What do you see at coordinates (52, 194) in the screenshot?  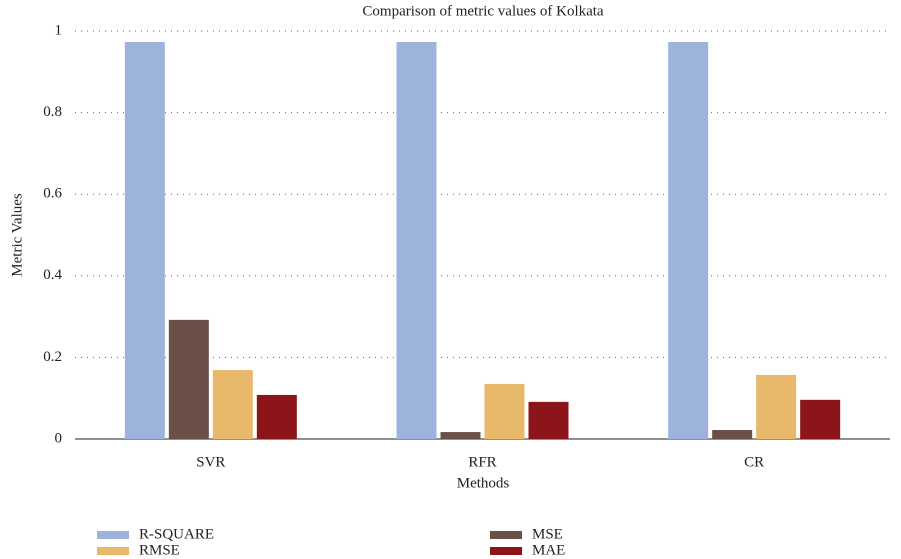 I see `y-tick-label: 0.6` at bounding box center [52, 194].